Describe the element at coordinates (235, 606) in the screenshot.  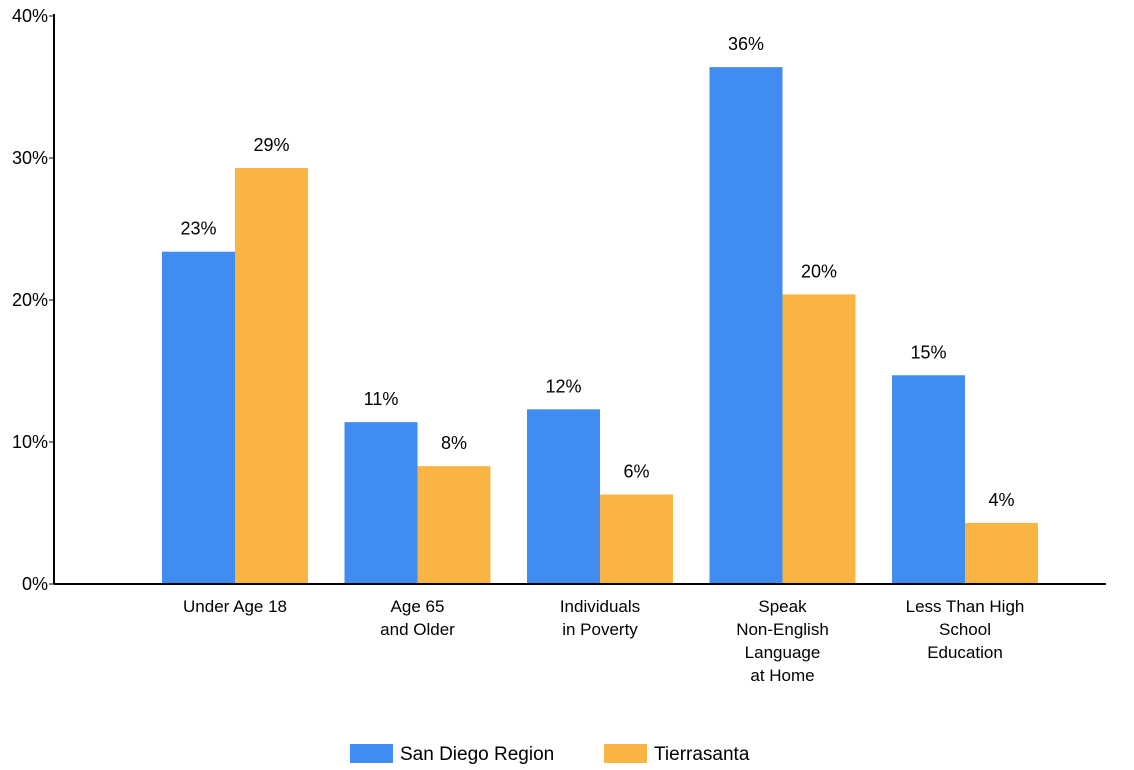
I see `category-label-0-line-0: Under Age 18` at that location.